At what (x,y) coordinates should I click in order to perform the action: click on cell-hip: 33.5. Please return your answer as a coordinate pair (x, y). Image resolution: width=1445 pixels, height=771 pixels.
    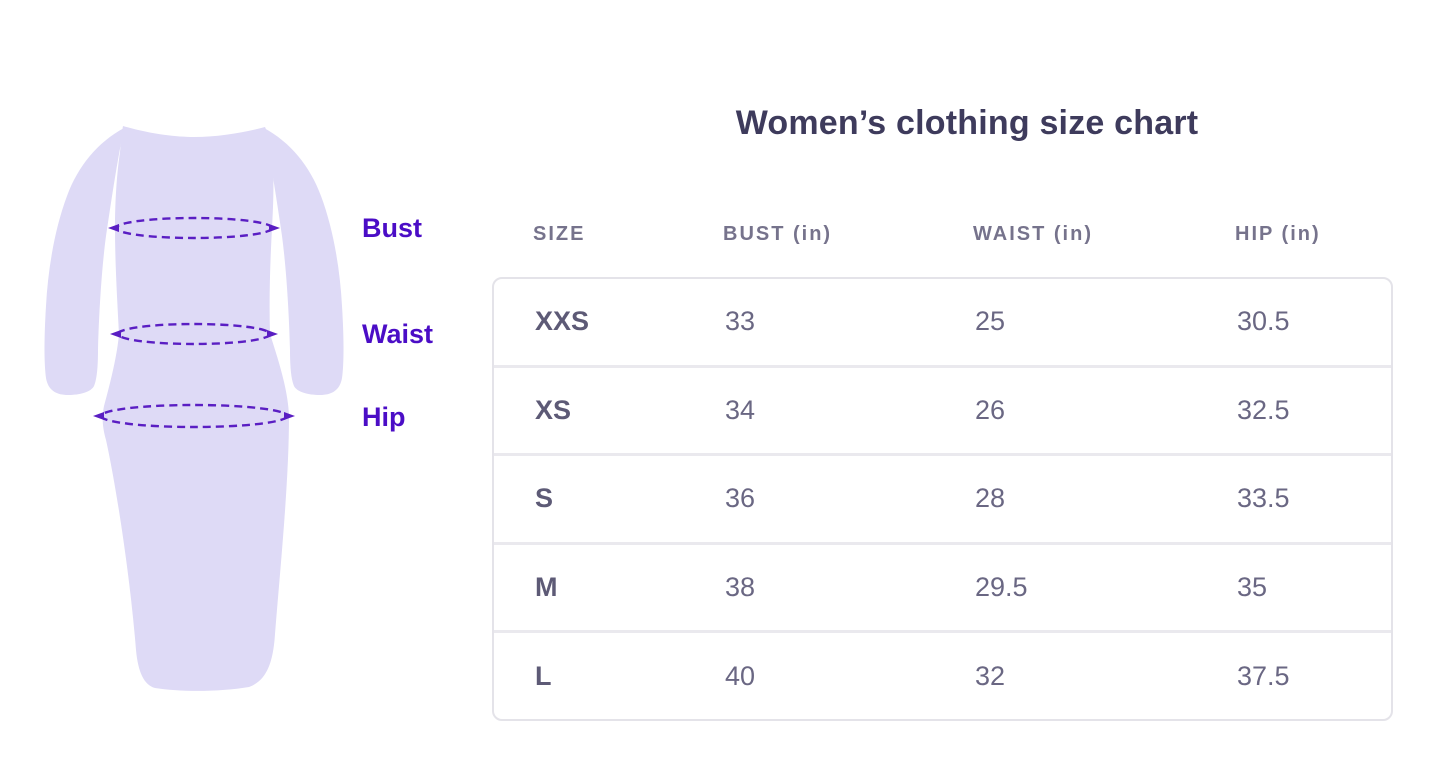
    Looking at the image, I should click on (1263, 498).